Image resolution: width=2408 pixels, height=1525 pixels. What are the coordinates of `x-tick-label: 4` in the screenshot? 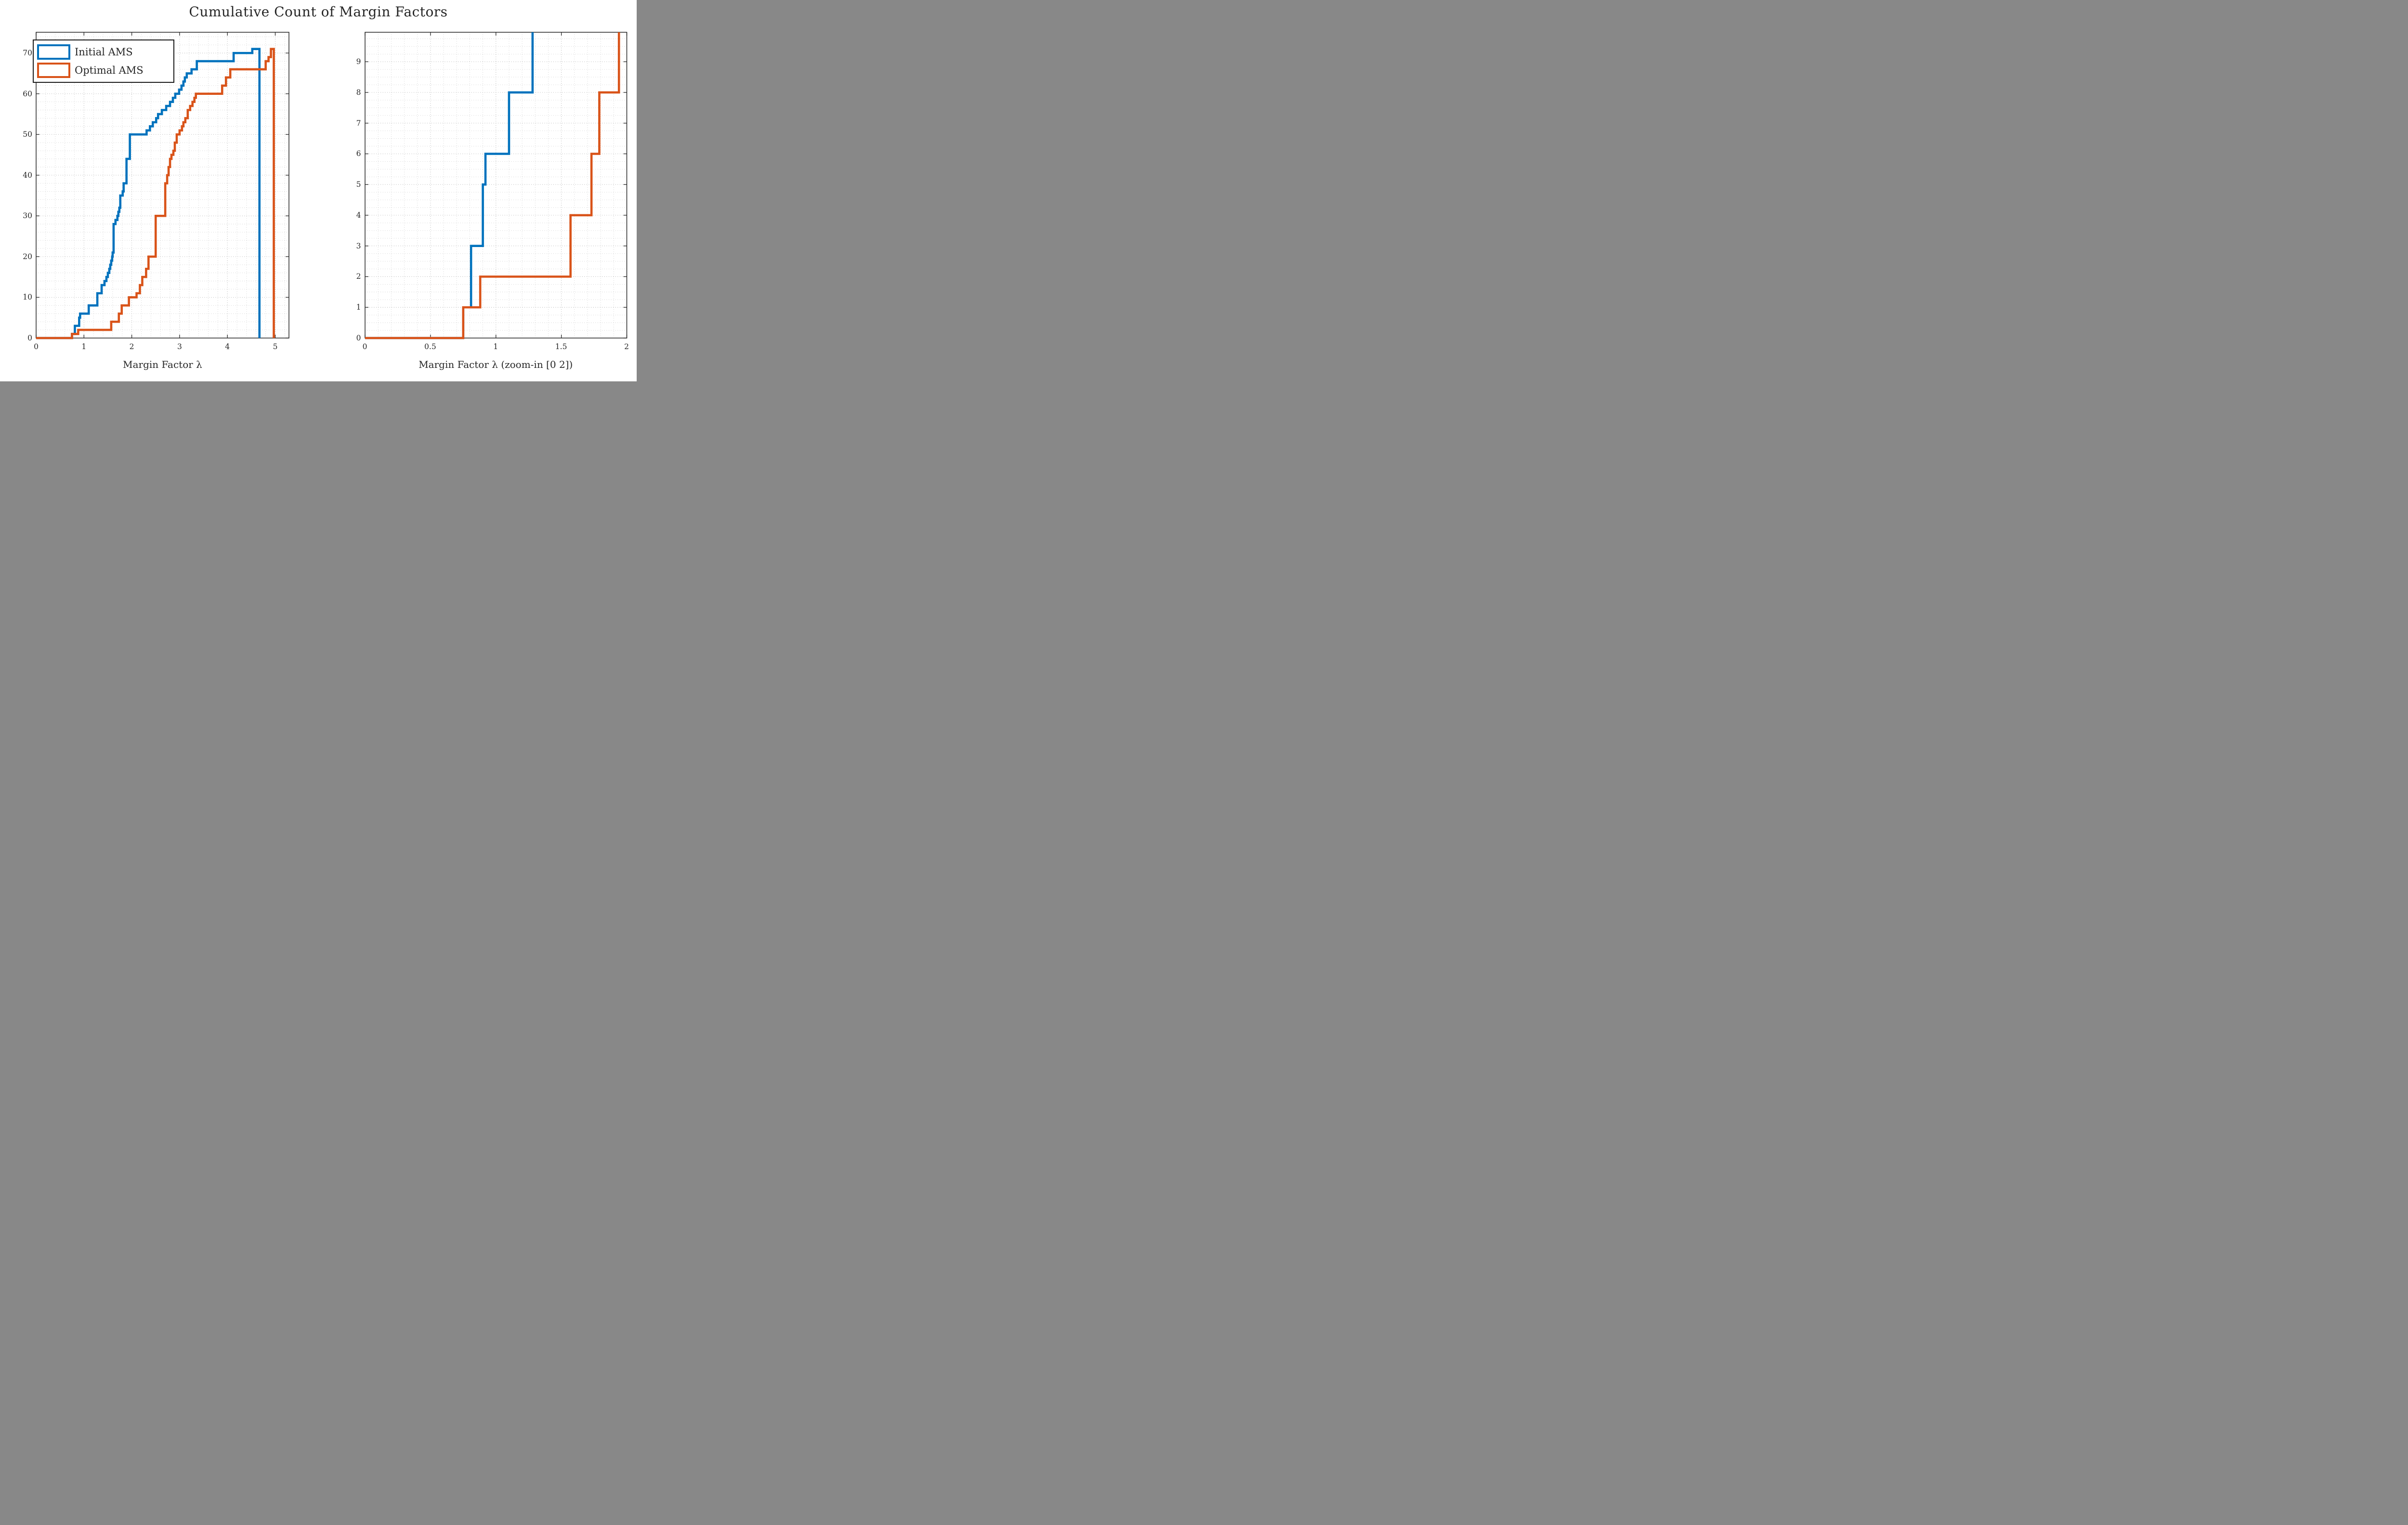 It's located at (227, 346).